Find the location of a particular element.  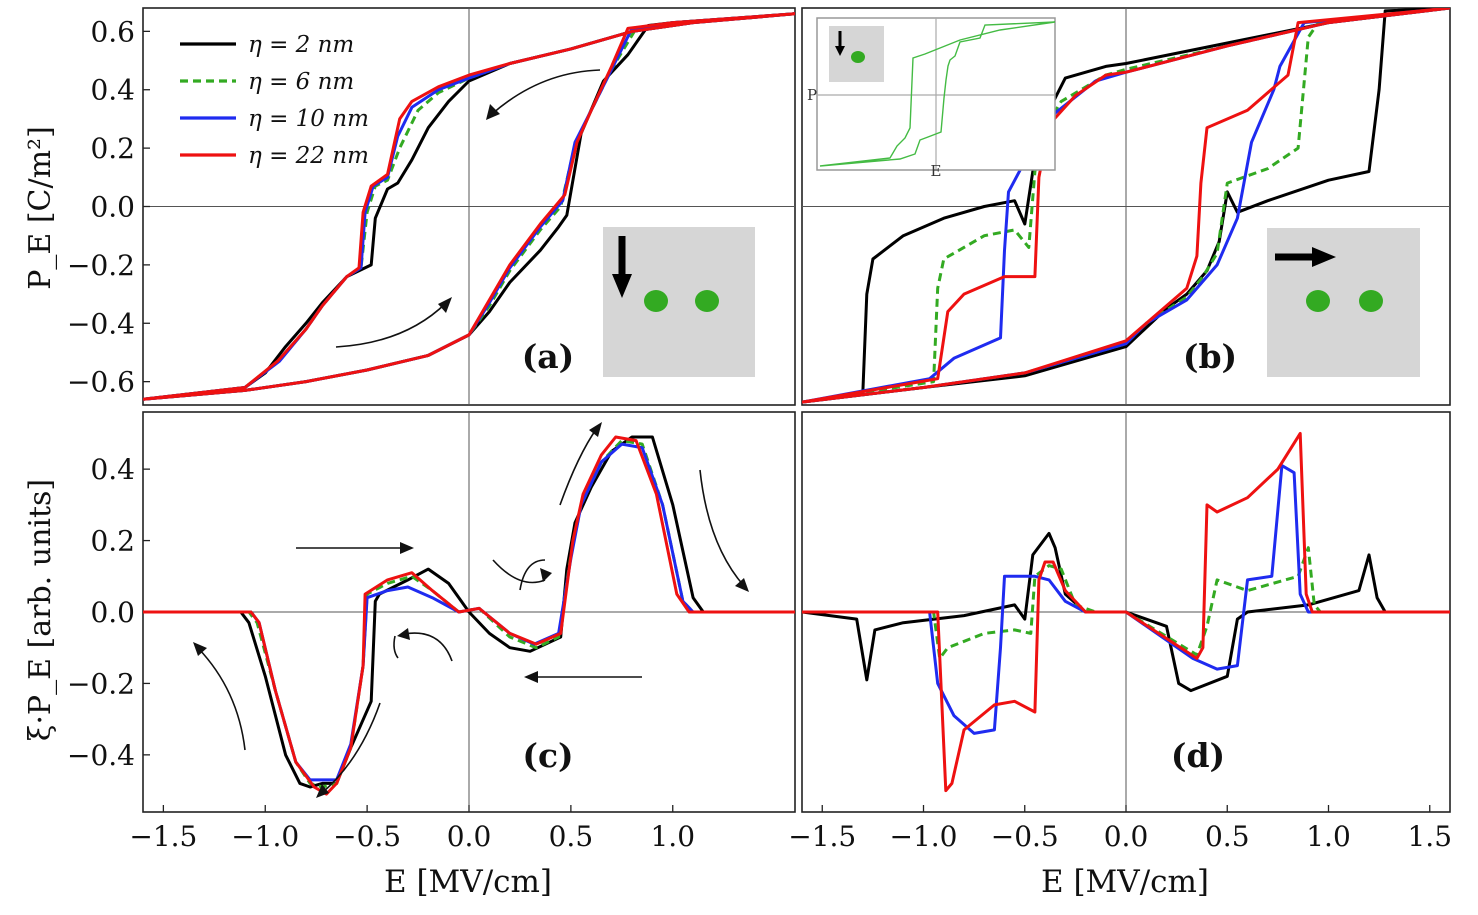

y-axis-label-bottom: ξ·P_E [arb. units] is located at coordinates (40, 610).